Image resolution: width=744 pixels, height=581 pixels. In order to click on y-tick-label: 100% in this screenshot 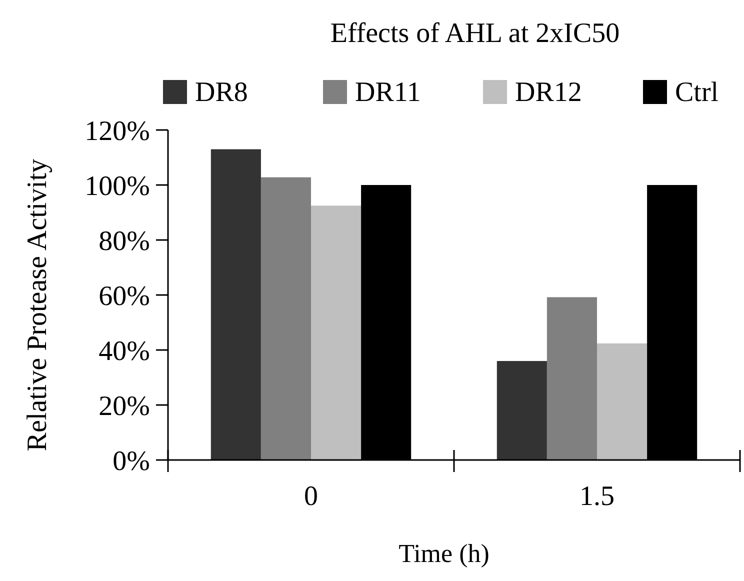, I will do `click(117, 186)`.